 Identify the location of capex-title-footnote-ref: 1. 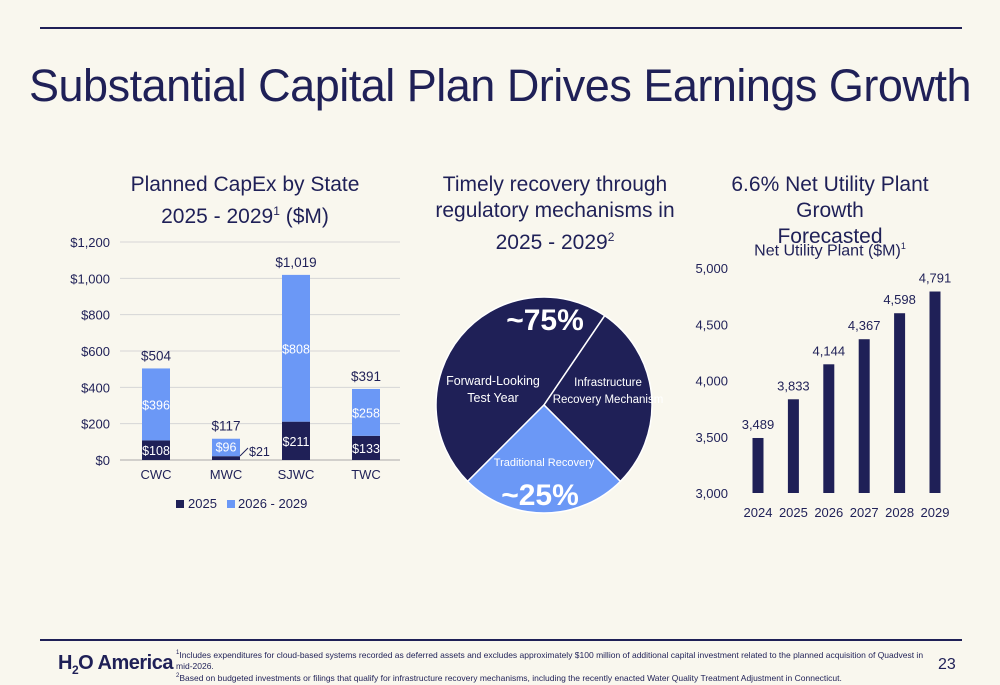
(276, 211).